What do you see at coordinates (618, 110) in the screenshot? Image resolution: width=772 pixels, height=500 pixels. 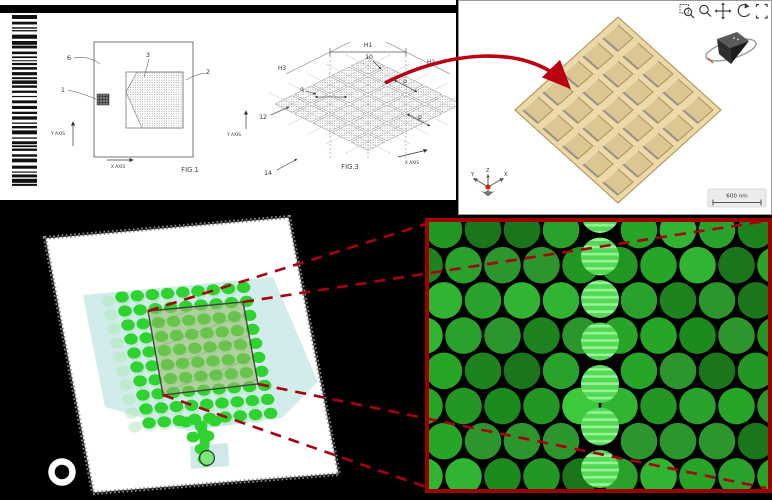 I see `nanostructure-surface` at bounding box center [618, 110].